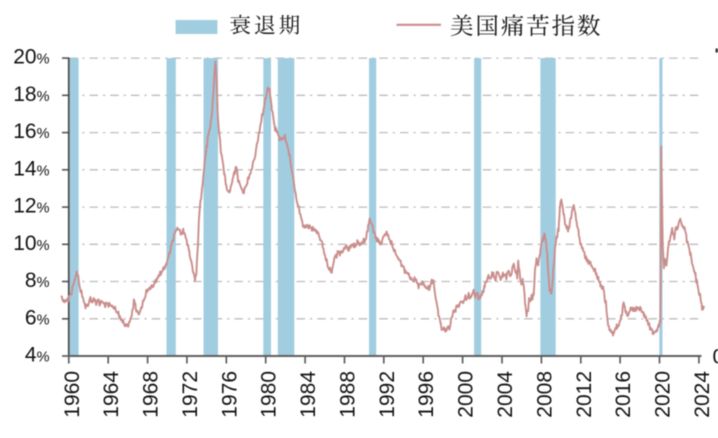 This screenshot has width=718, height=438. Describe the element at coordinates (505, 394) in the screenshot. I see `svg-text: 2004` at that location.